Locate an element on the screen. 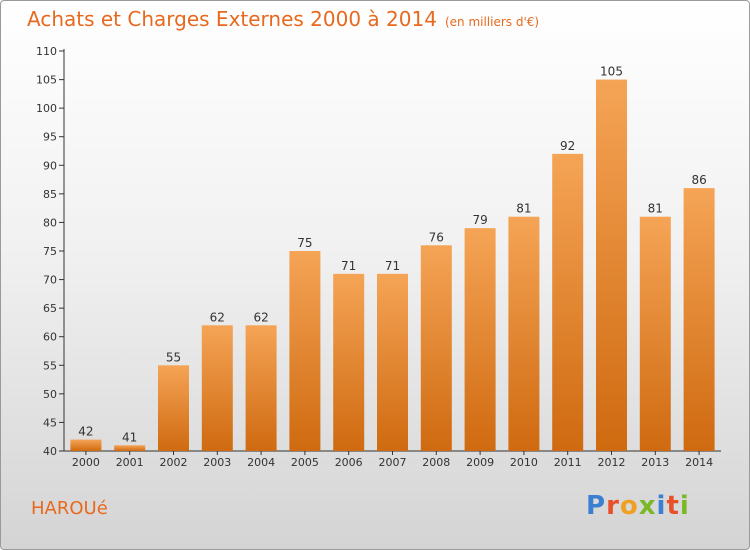 The width and height of the screenshot is (750, 550). y-tick-label: 75 is located at coordinates (50, 251).